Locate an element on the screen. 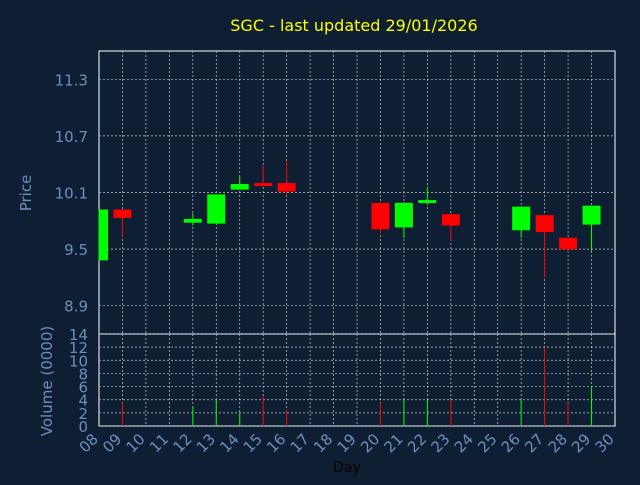 The image size is (640, 485). price-tick-label: 10.7 is located at coordinates (71, 137).